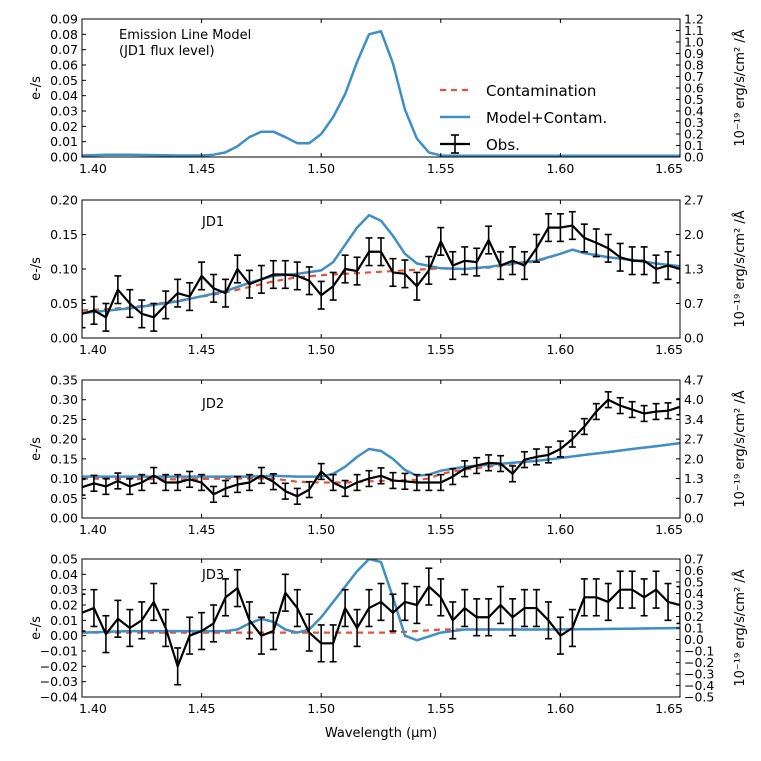 The width and height of the screenshot is (761, 761). Describe the element at coordinates (694, 419) in the screenshot. I see `right-y-tick-label: 3.4` at that location.